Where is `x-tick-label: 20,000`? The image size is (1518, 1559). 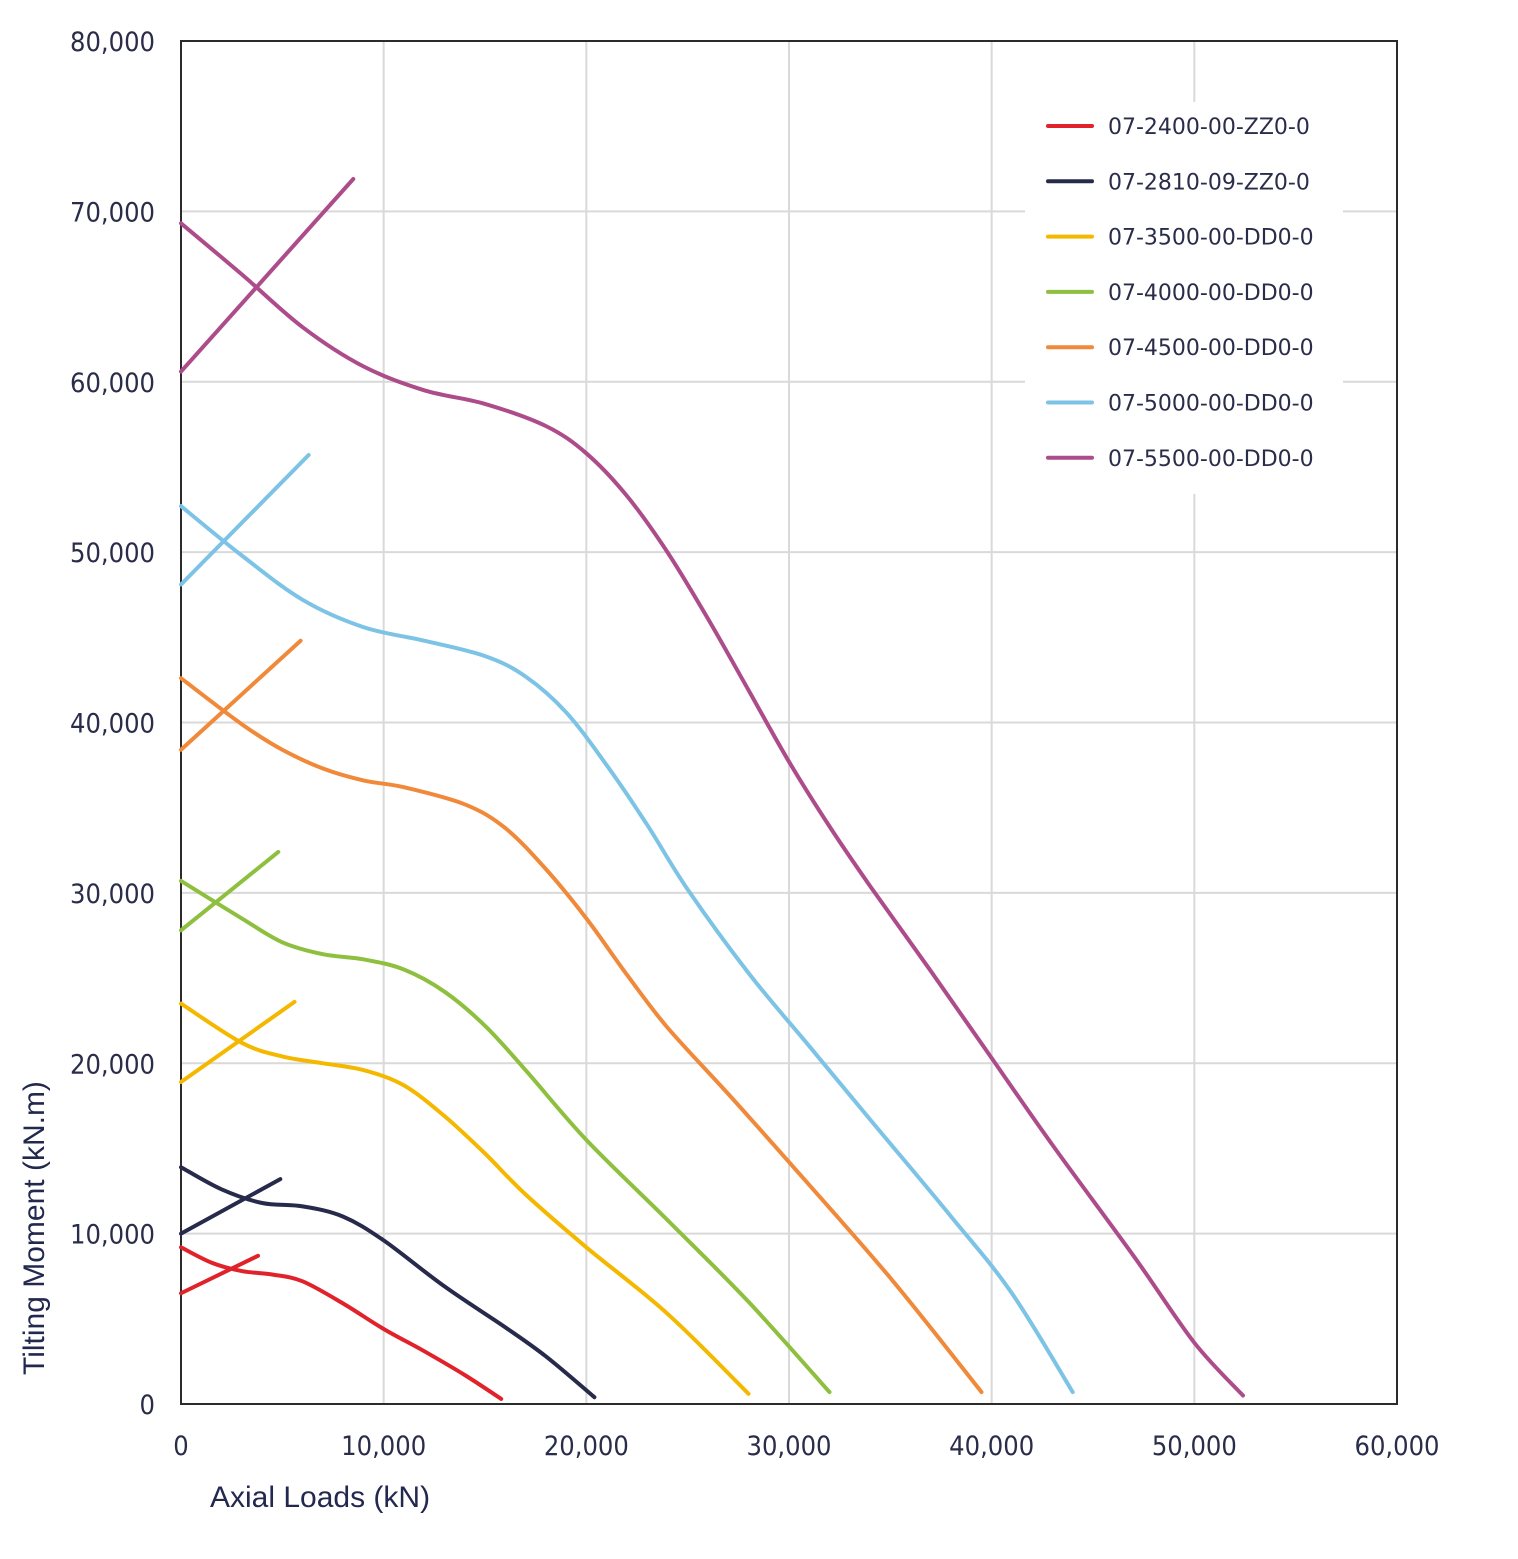 x-tick-label: 20,000 is located at coordinates (586, 1446).